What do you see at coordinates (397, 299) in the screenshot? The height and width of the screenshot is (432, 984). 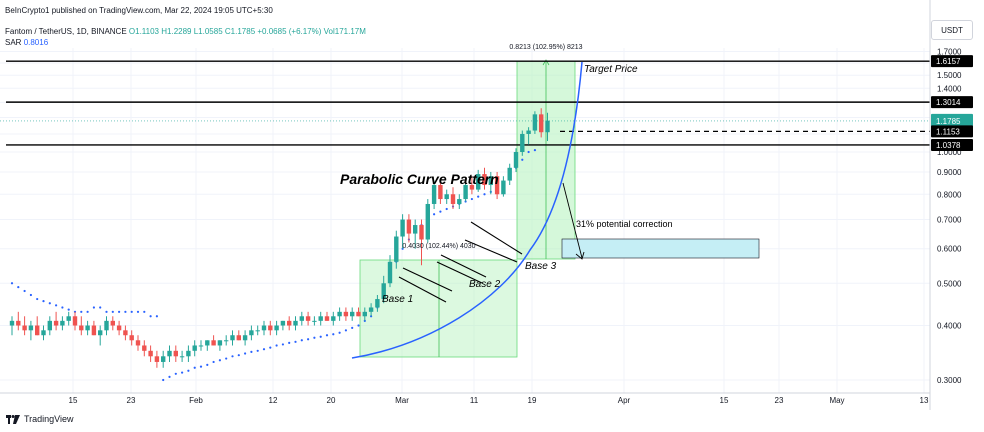 I see `base-1-label: Base 1` at bounding box center [397, 299].